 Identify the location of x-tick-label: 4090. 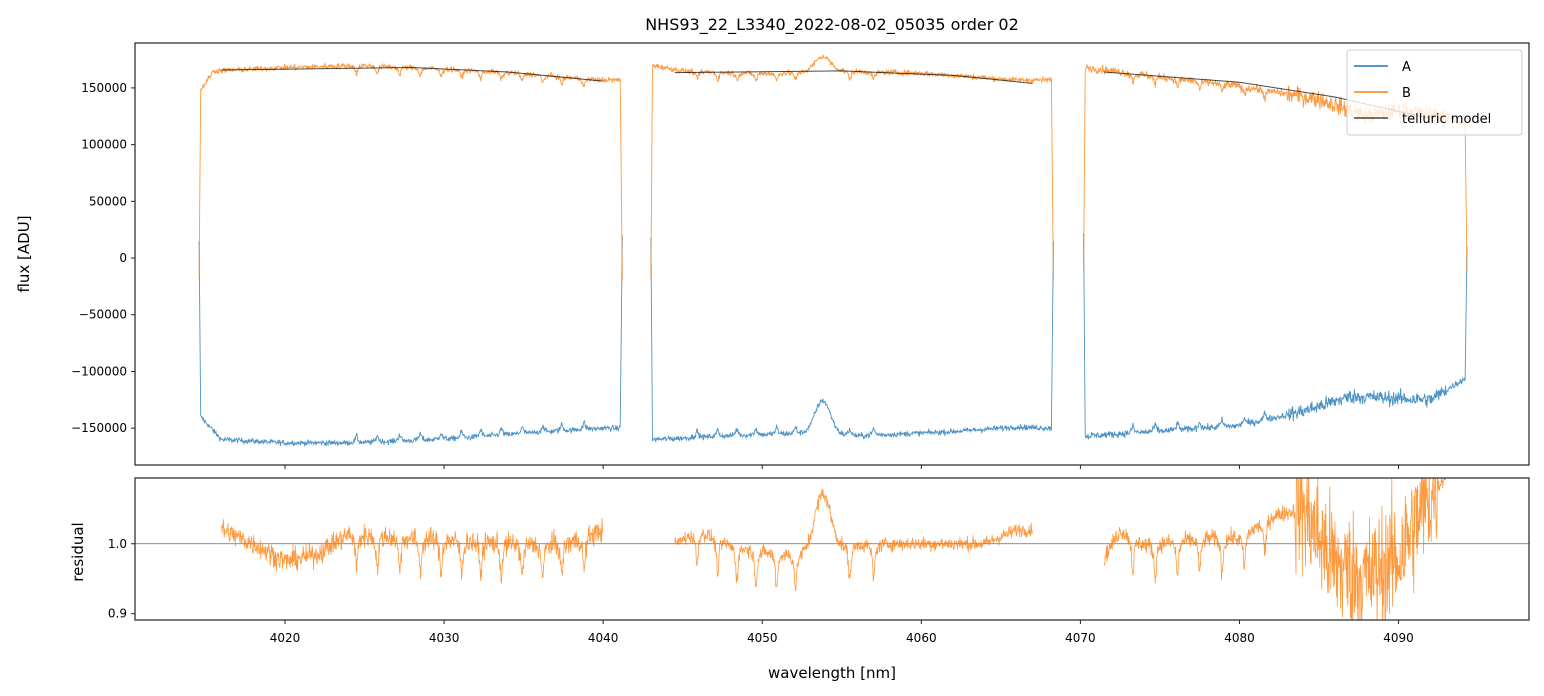
(1398, 638).